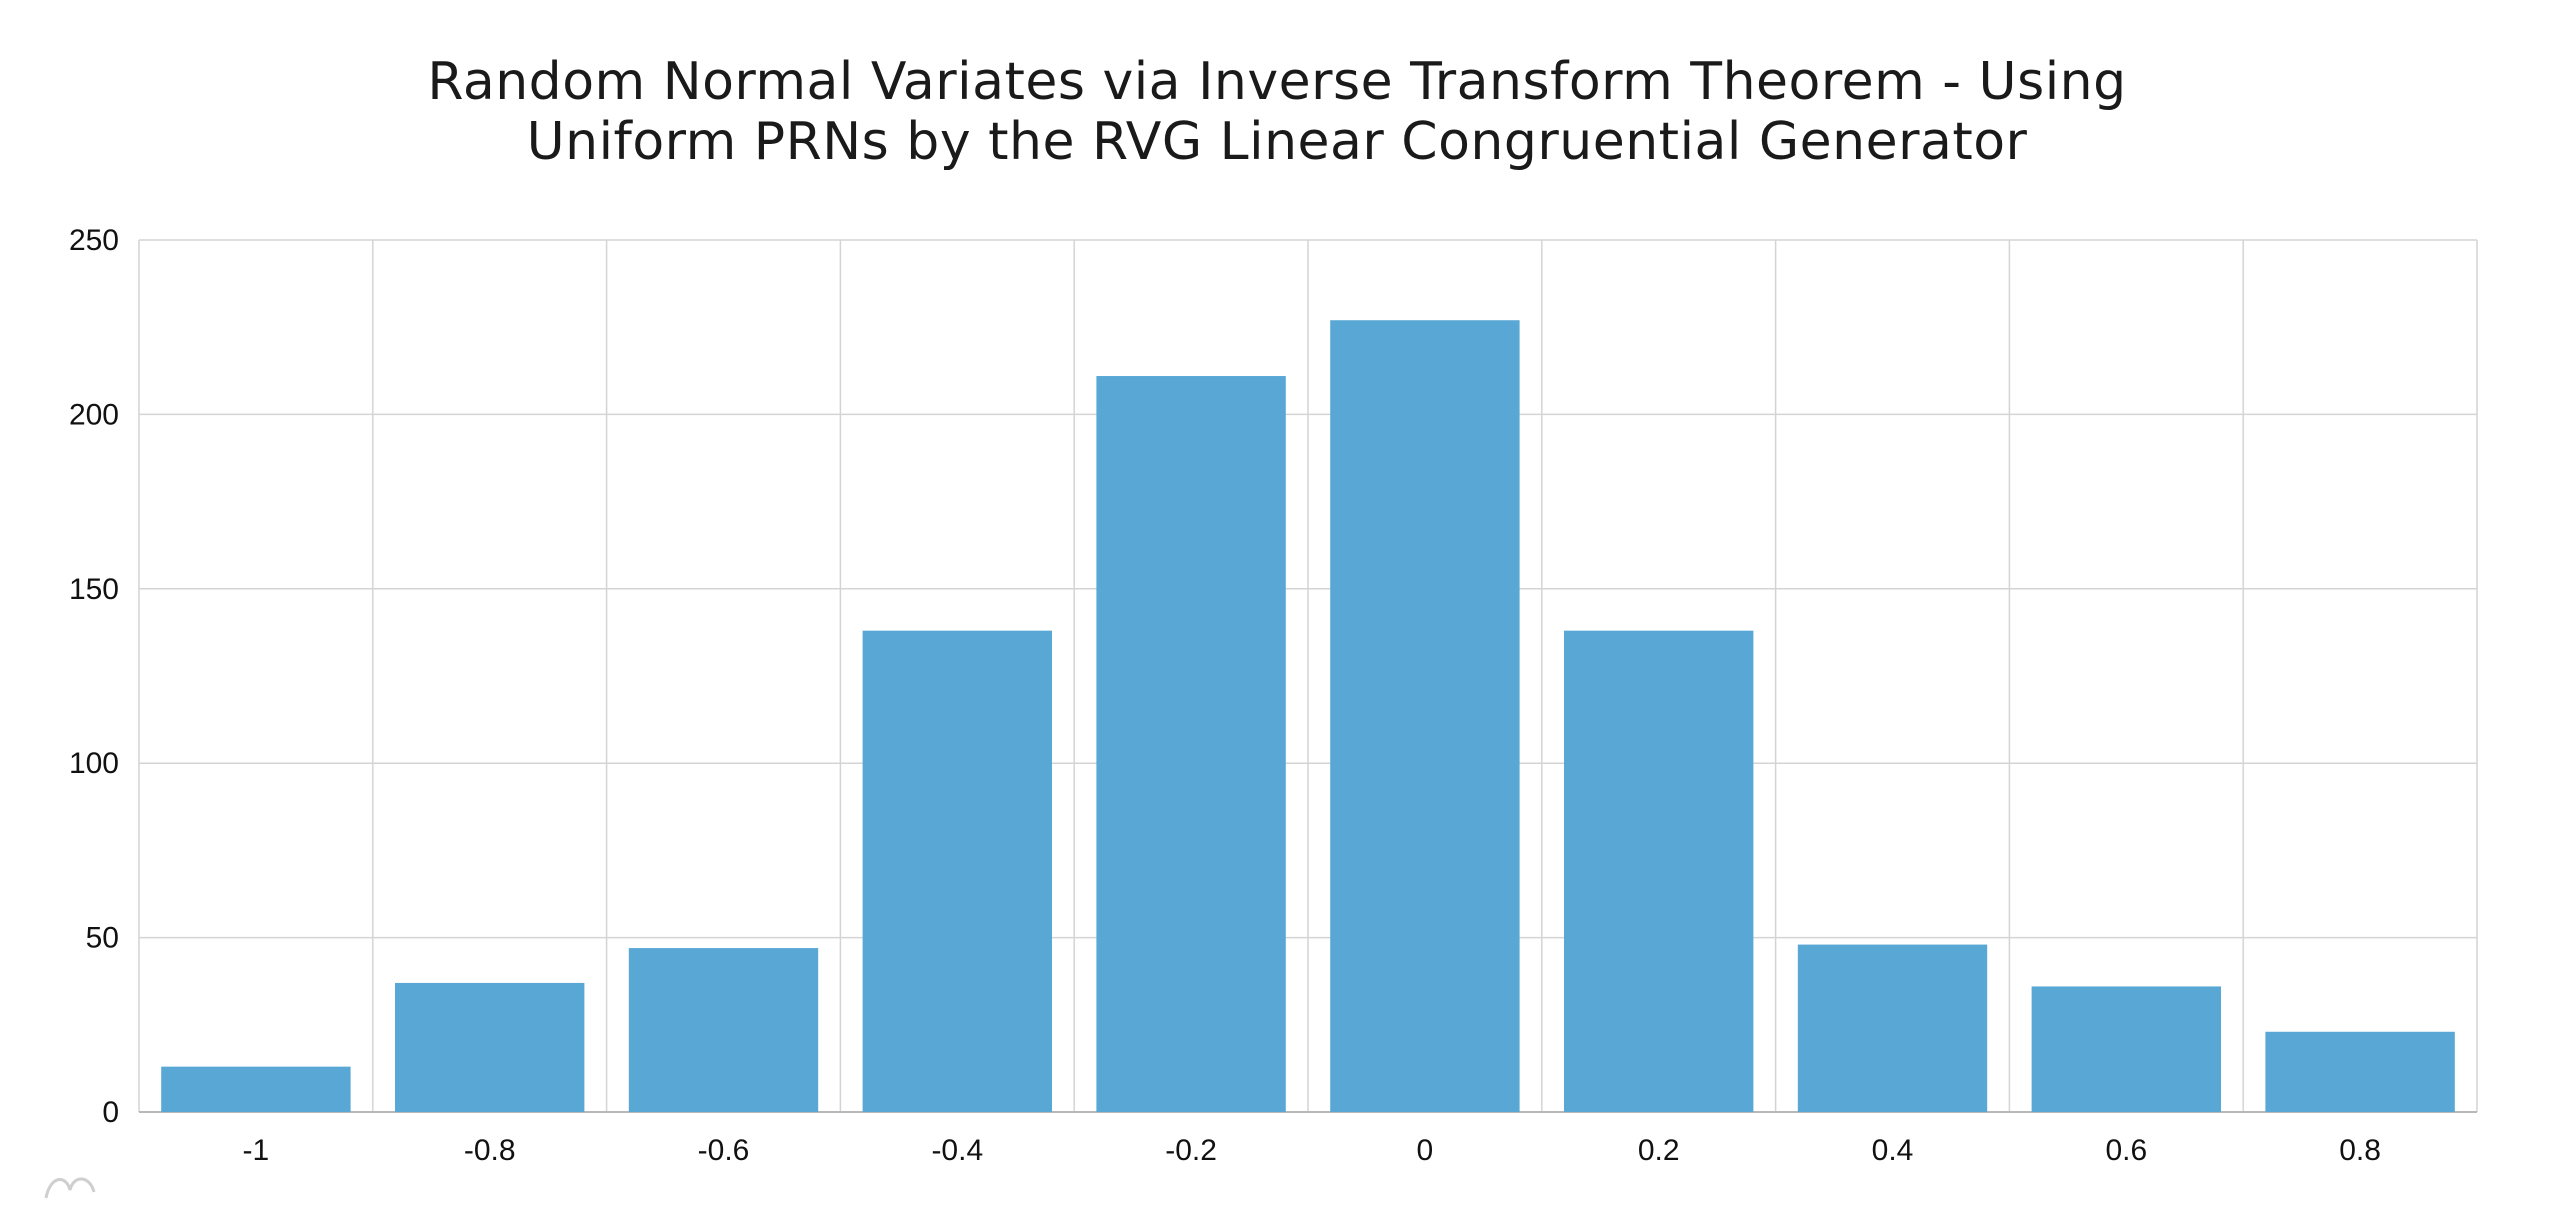 The height and width of the screenshot is (1208, 2554). What do you see at coordinates (1892, 1028) in the screenshot?
I see `bar-0.4` at bounding box center [1892, 1028].